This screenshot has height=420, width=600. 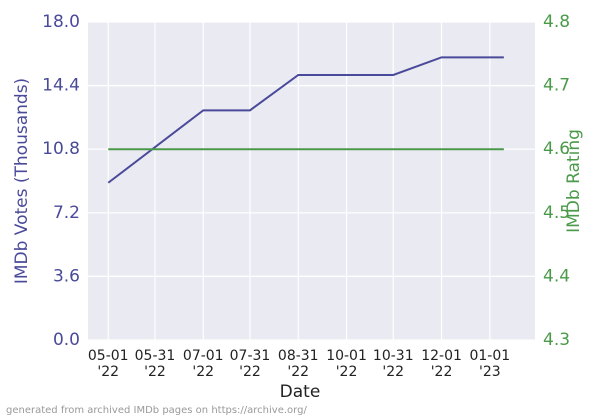 What do you see at coordinates (61, 22) in the screenshot?
I see `y-tick-label: 18.0` at bounding box center [61, 22].